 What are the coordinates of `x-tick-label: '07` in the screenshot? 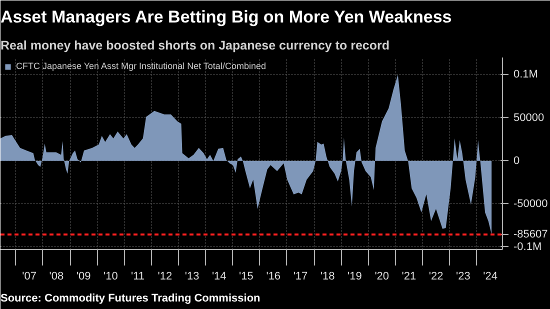 It's located at (29, 276).